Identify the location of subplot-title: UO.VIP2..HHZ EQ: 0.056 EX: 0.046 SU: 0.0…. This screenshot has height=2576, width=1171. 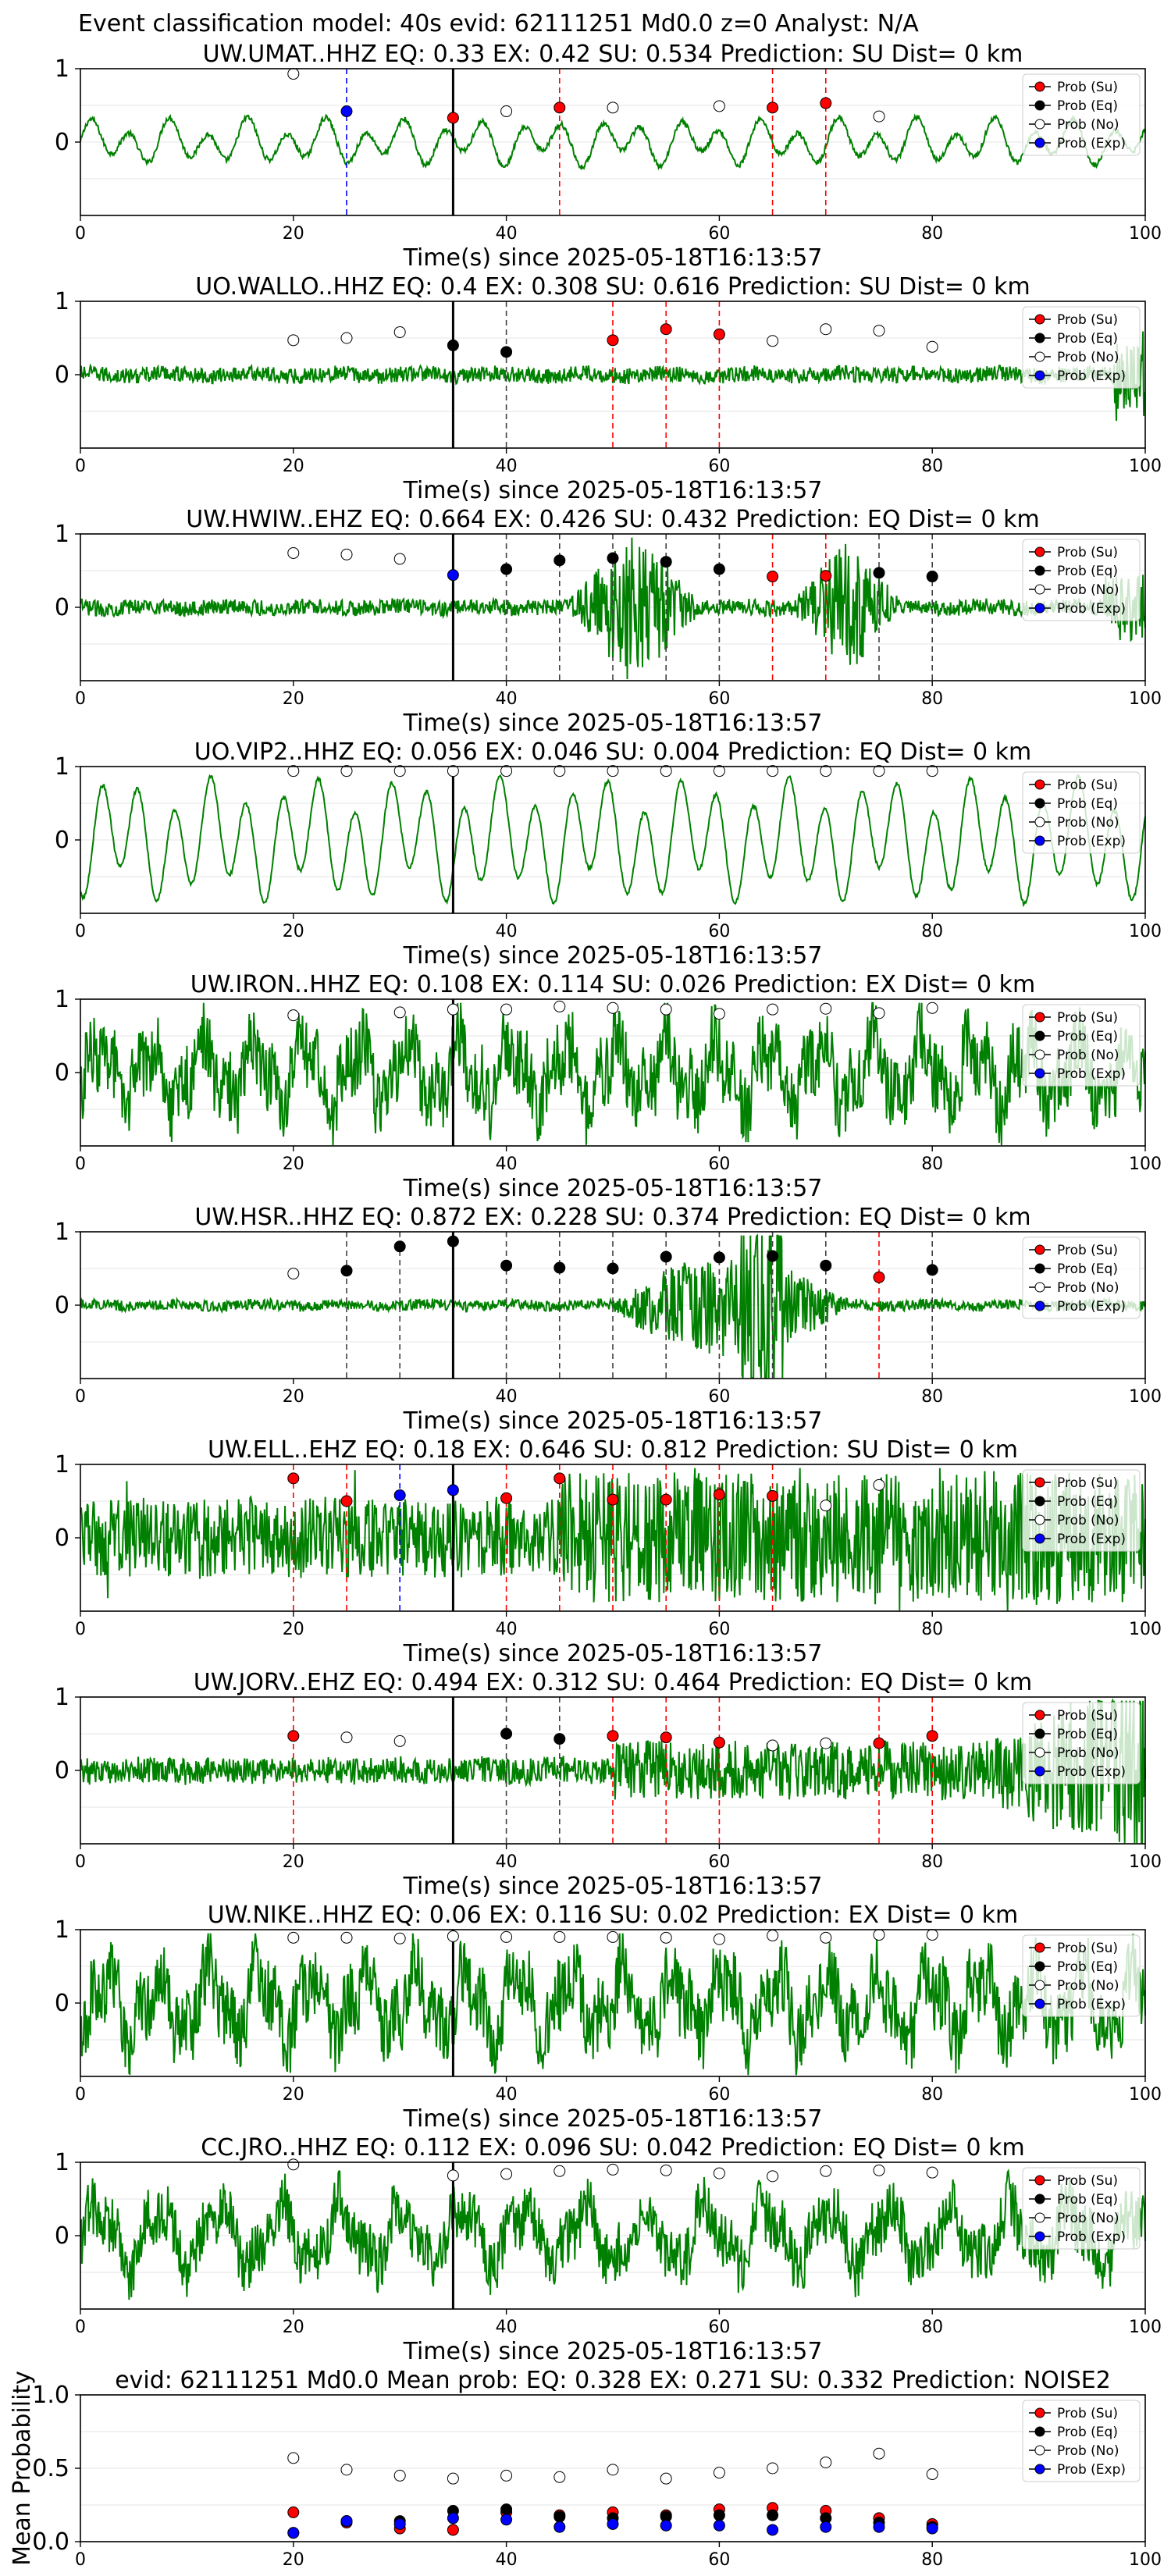
(613, 752).